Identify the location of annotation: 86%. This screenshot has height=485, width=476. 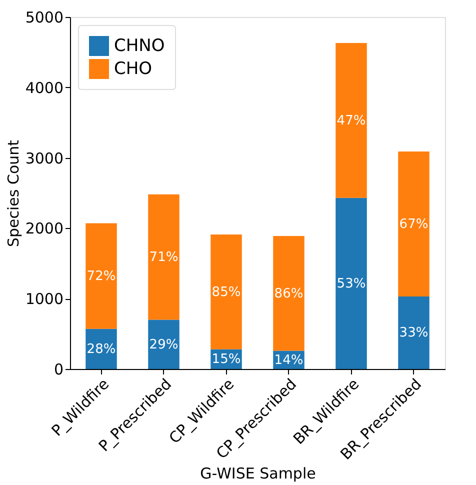
(289, 294).